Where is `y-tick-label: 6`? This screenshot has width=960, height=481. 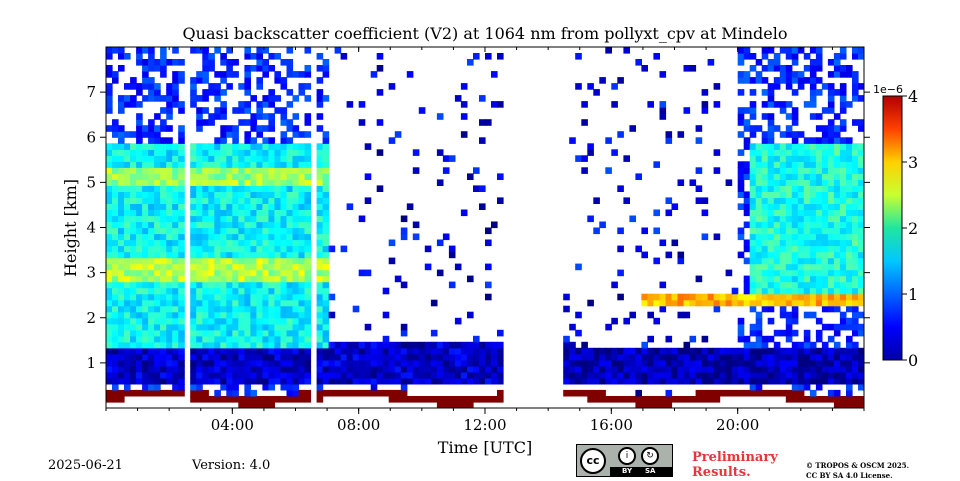
y-tick-label: 6 is located at coordinates (91, 137).